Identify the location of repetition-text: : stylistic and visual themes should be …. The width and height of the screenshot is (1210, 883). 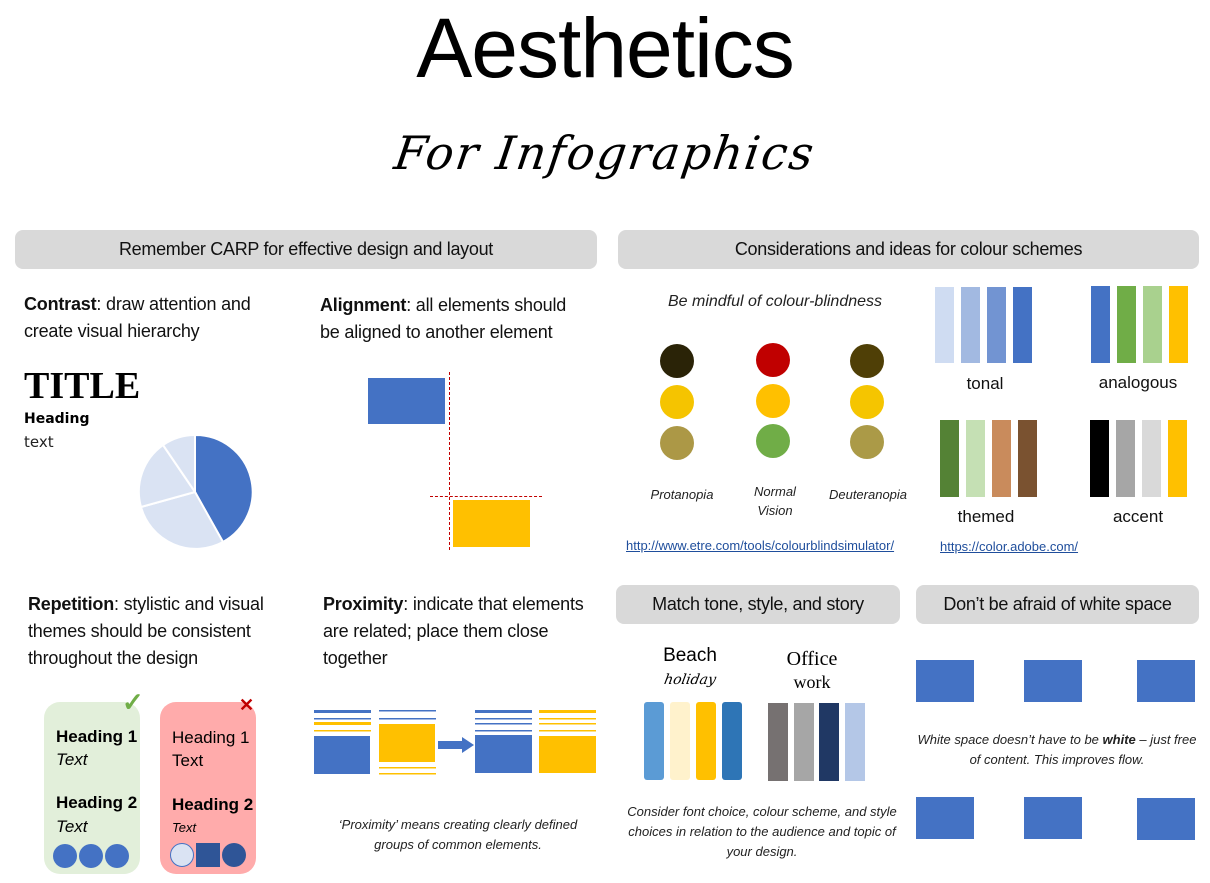
(146, 631).